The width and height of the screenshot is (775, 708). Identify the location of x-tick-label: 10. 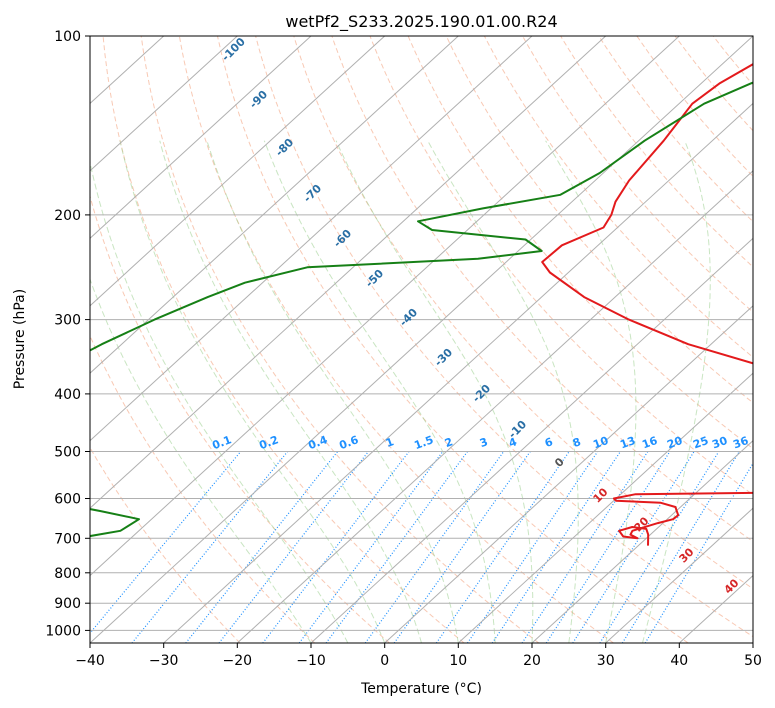
(458, 661).